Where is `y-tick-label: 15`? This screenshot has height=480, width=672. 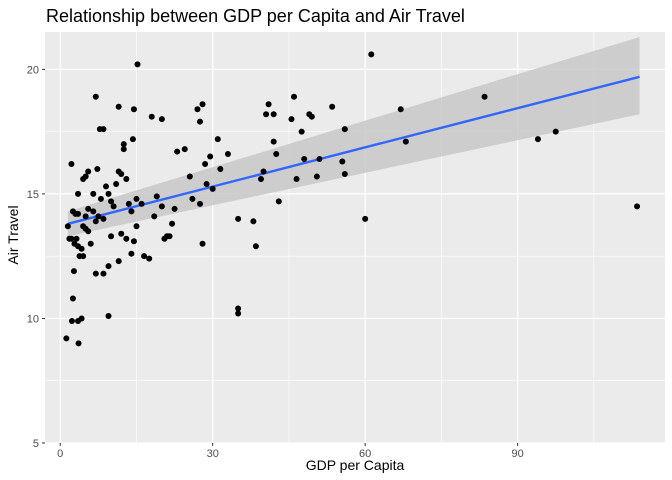 y-tick-label: 15 is located at coordinates (33, 195).